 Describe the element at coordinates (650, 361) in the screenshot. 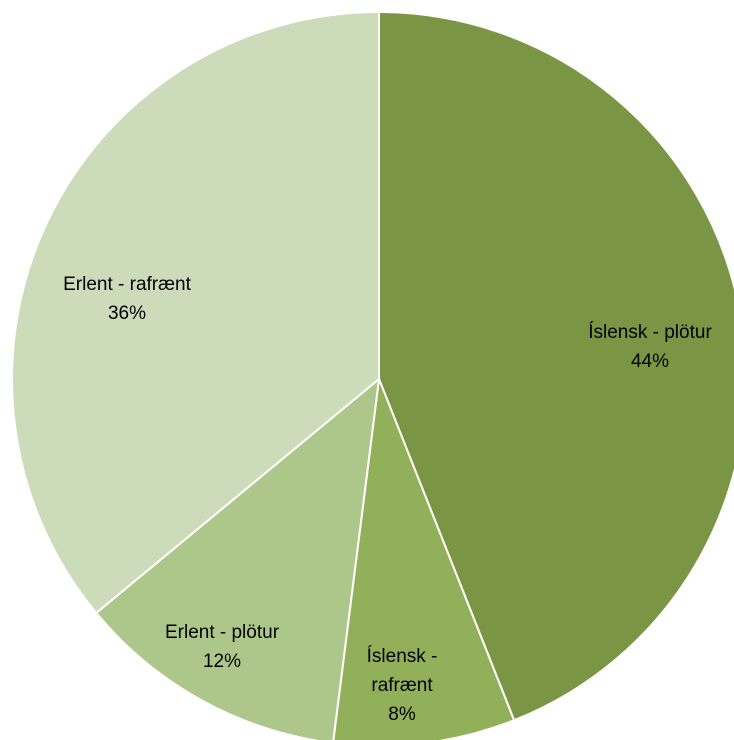

I see `pie-value-label: 44%` at that location.